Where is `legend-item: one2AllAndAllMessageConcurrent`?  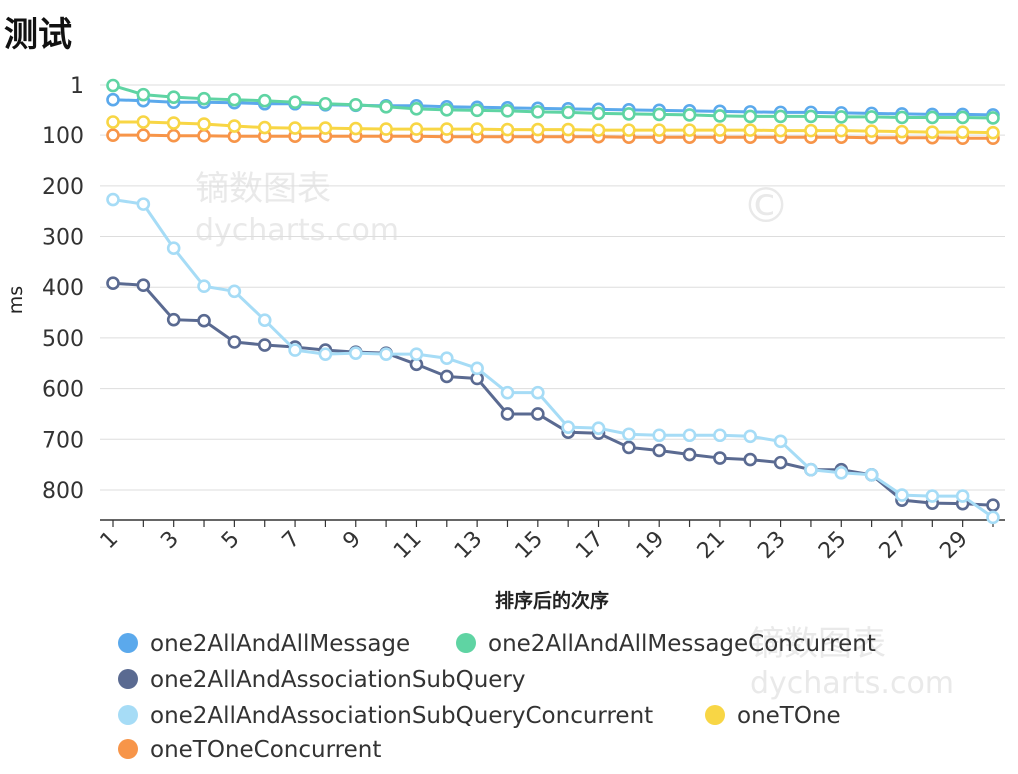 legend-item: one2AllAndAllMessageConcurrent is located at coordinates (666, 644).